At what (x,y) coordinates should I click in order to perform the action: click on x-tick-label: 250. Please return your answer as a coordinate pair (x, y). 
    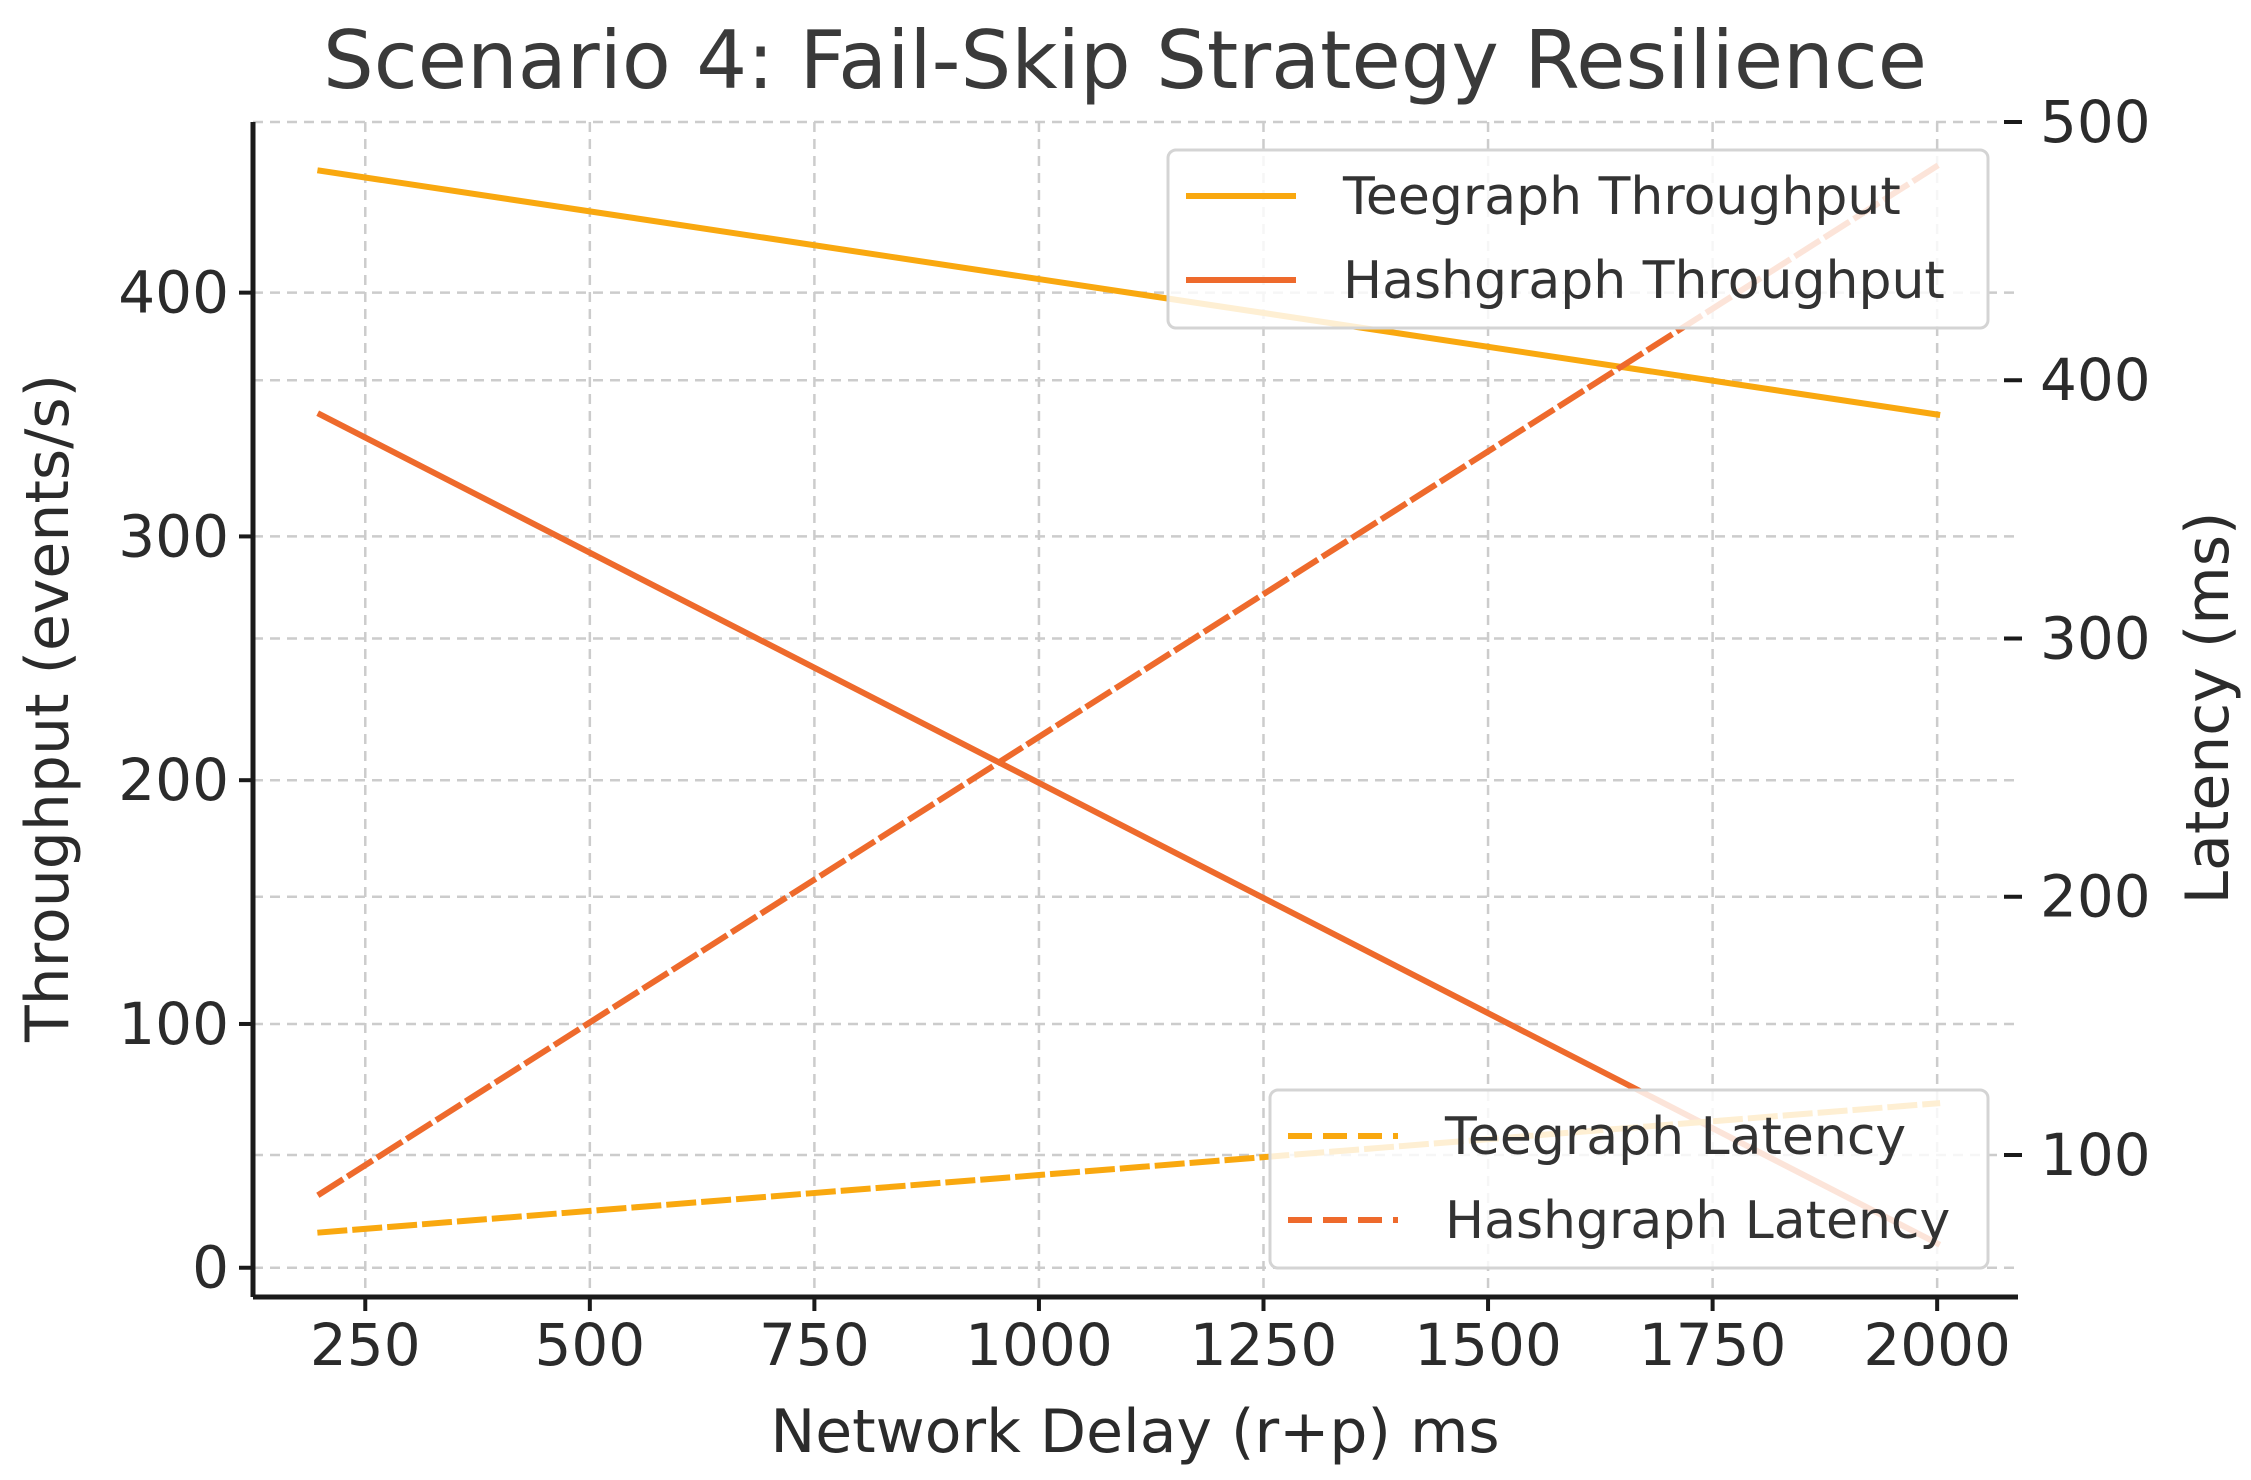
    Looking at the image, I should click on (365, 1345).